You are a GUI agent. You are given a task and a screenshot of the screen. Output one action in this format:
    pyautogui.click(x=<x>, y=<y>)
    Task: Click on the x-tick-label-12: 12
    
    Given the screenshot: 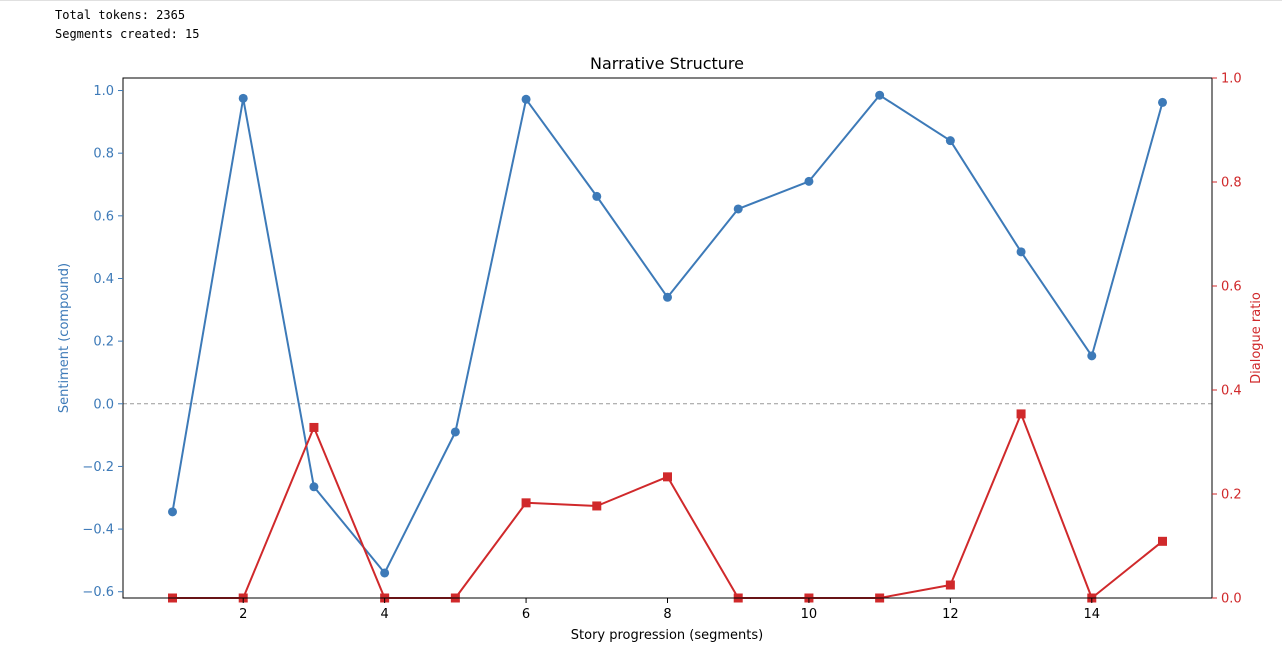 What is the action you would take?
    pyautogui.click(x=950, y=614)
    